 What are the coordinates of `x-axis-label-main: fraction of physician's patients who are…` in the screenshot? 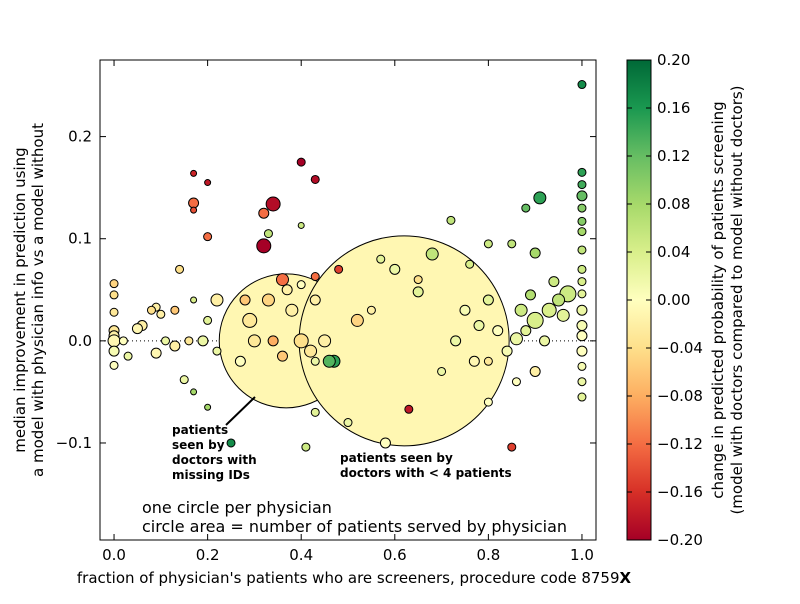 It's located at (348, 578).